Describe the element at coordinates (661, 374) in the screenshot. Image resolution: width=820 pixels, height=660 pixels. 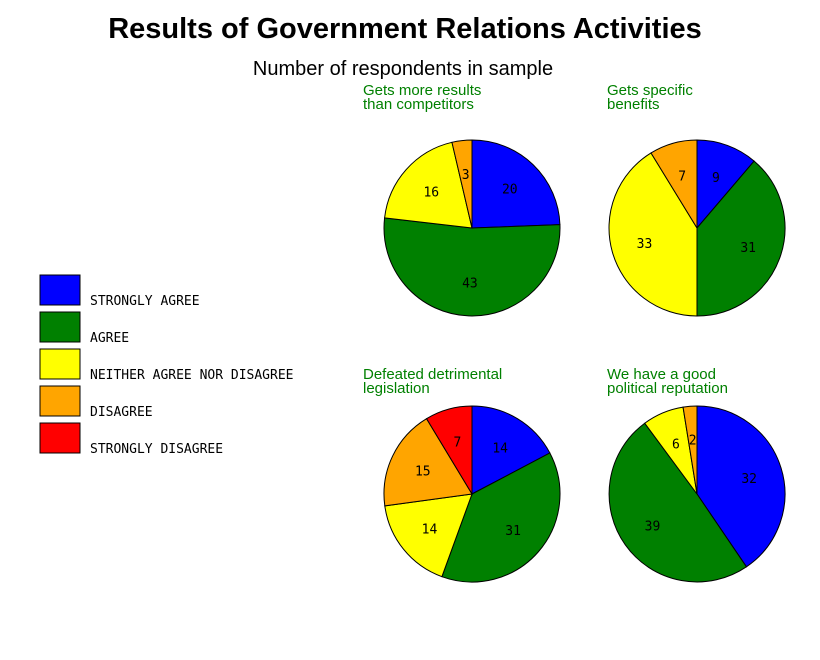
I see `pie-title: We have a good` at that location.